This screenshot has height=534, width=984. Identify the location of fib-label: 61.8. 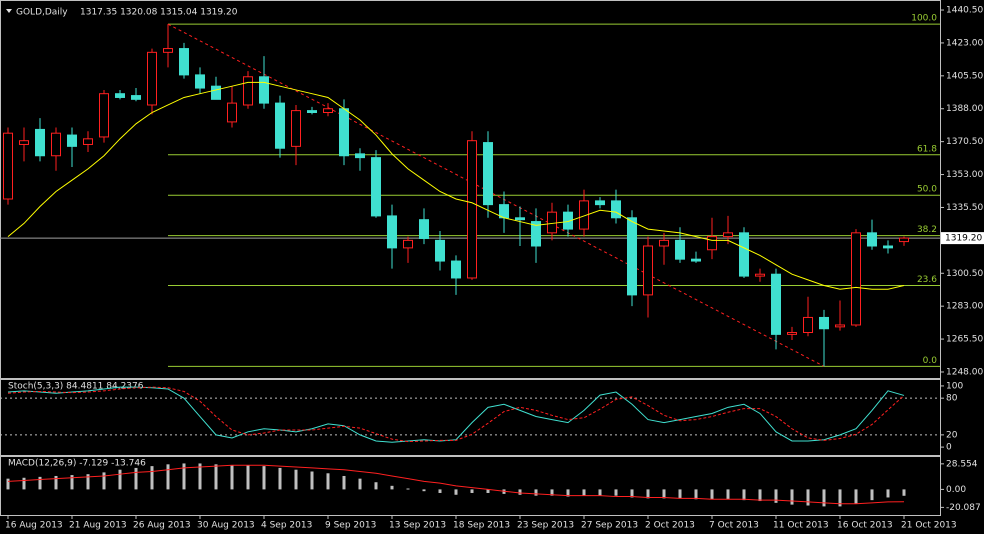
(927, 149).